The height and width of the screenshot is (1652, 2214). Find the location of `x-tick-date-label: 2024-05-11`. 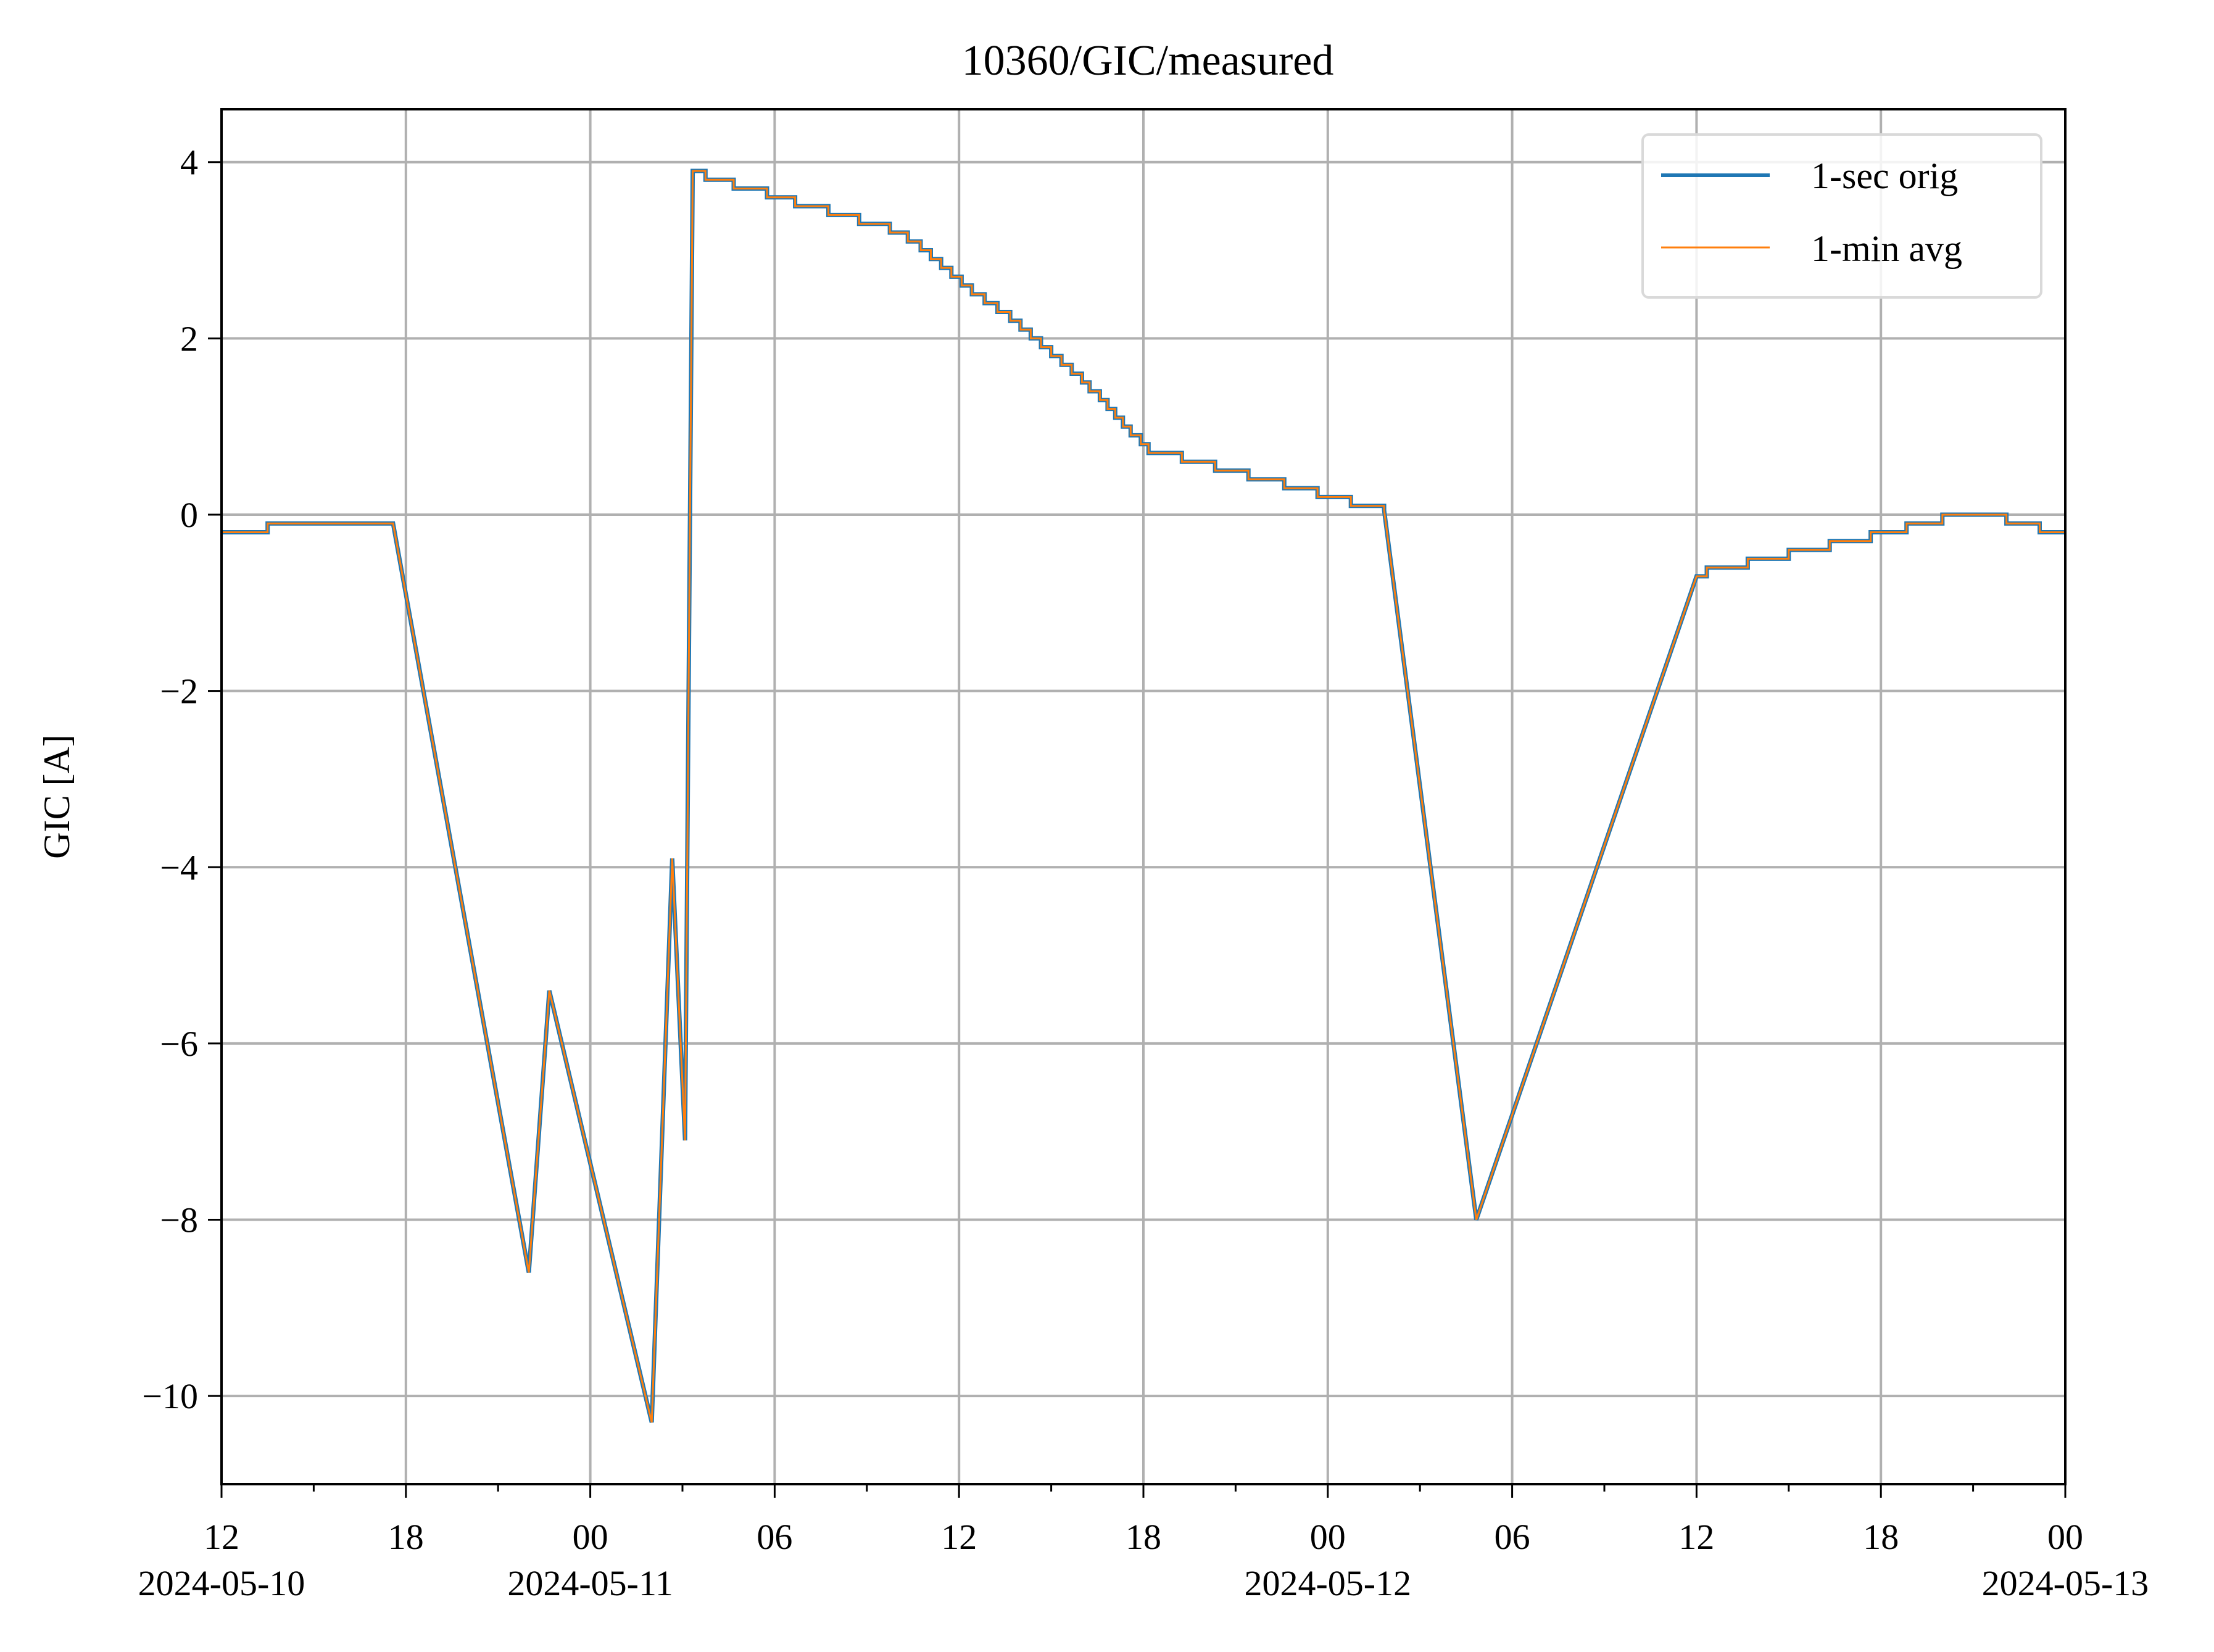

x-tick-date-label: 2024-05-11 is located at coordinates (590, 1583).